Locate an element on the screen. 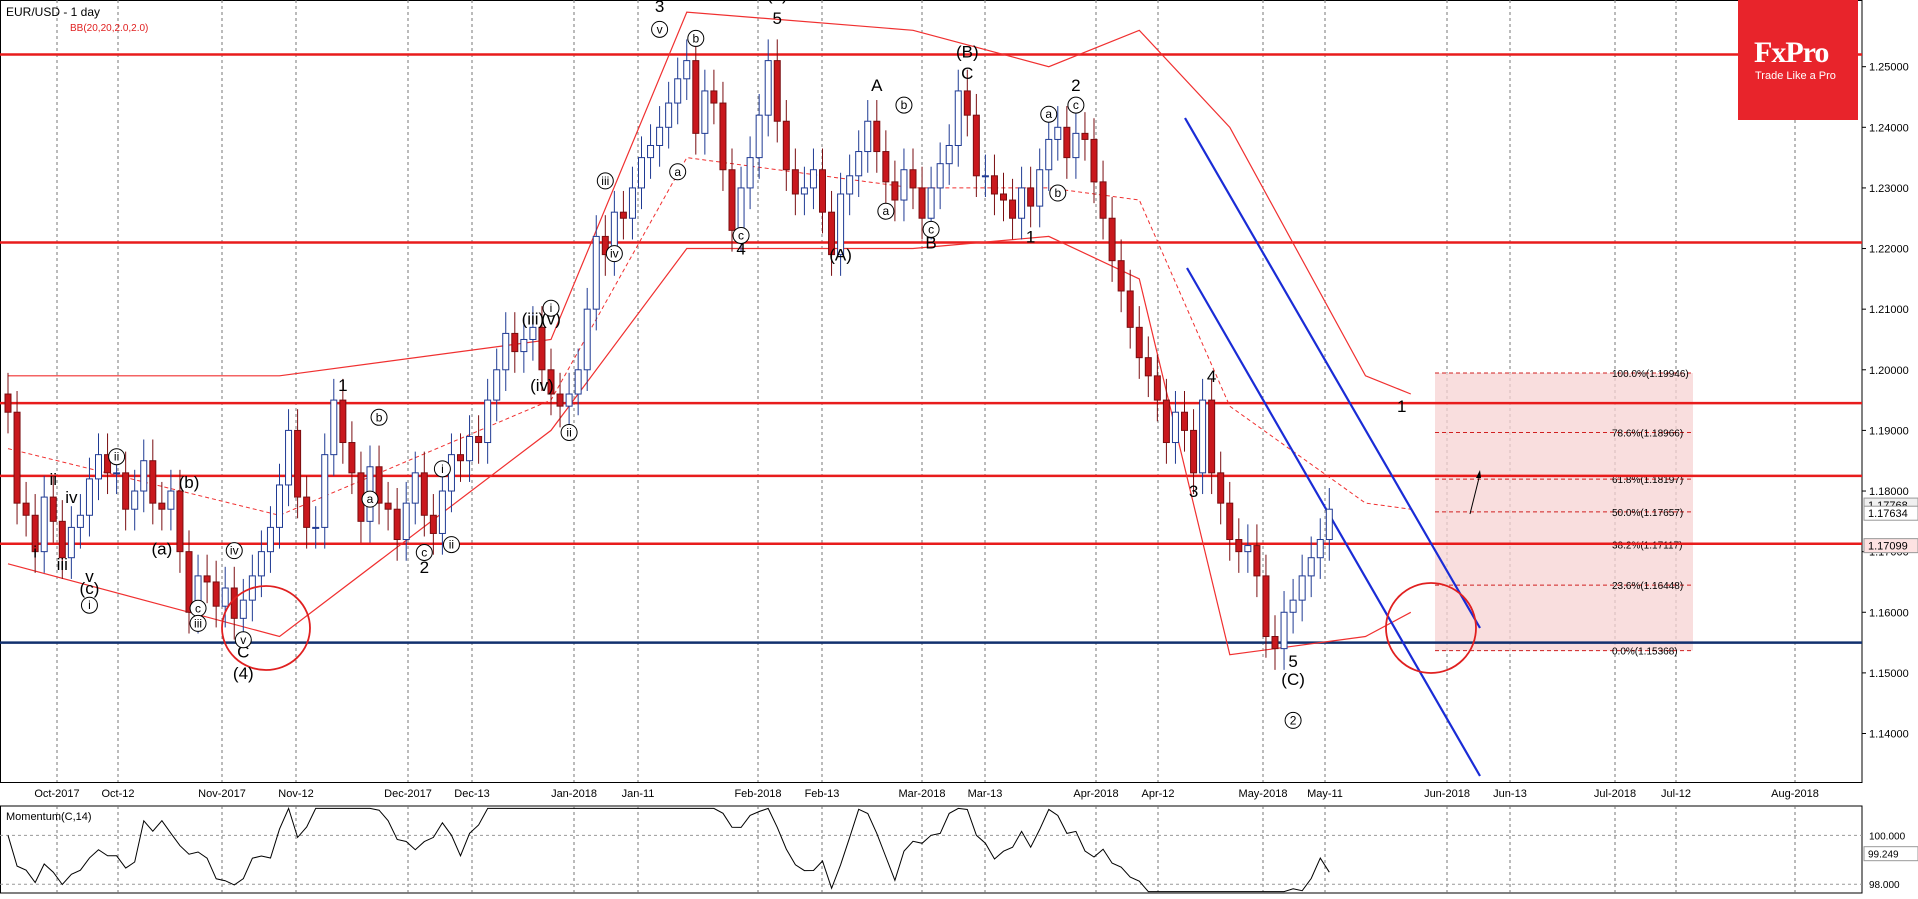  wave-label: (B) is located at coordinates (967, 52).